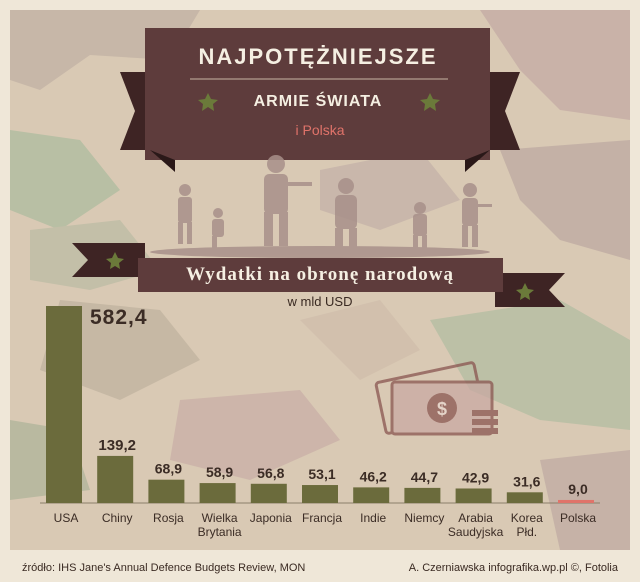  I want to click on category-label-7: Niemcy, so click(424, 518).